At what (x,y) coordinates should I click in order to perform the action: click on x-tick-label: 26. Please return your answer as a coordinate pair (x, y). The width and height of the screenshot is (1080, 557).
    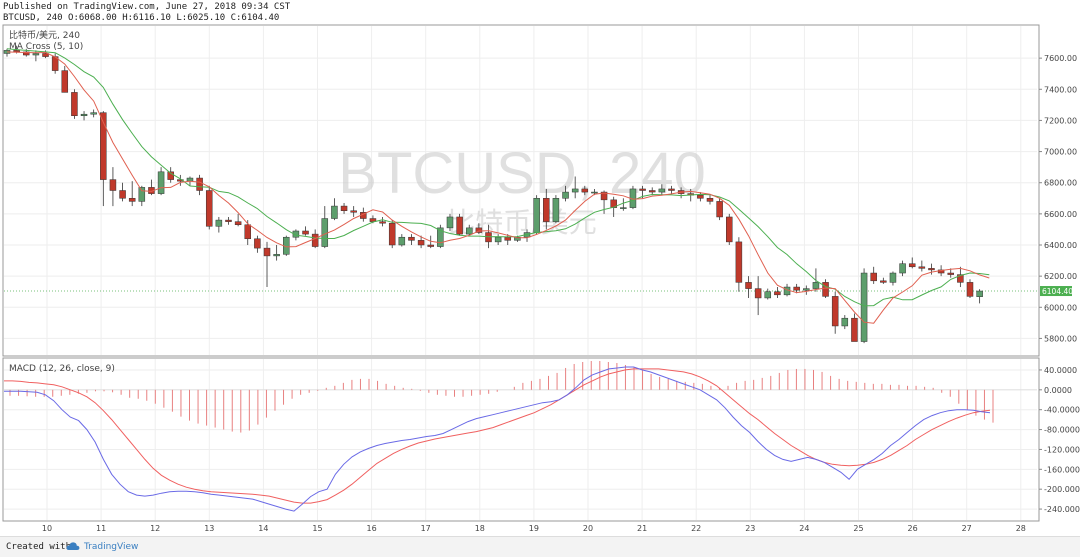
    Looking at the image, I should click on (913, 528).